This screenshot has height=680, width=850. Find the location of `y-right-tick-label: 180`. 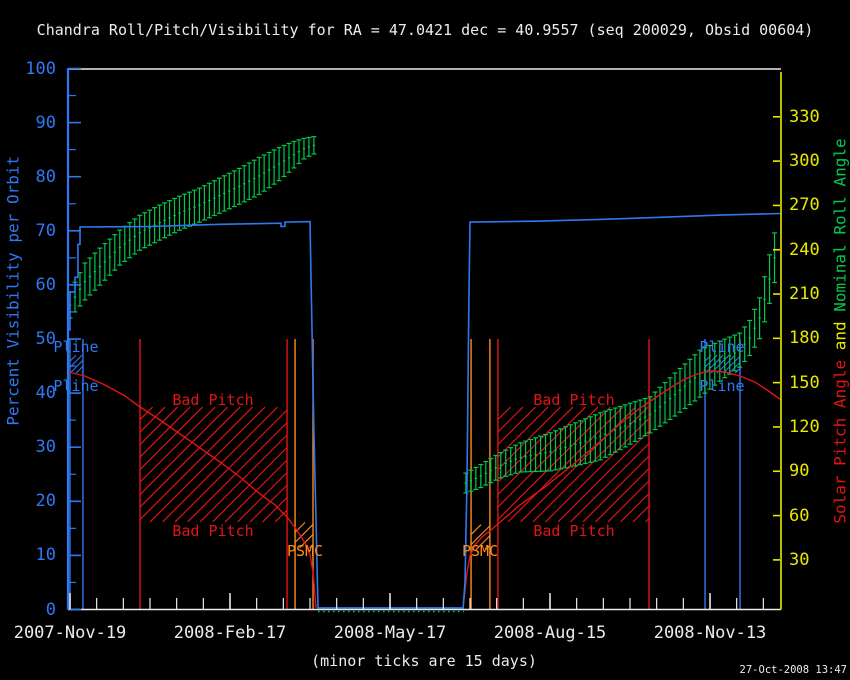

y-right-tick-label: 180 is located at coordinates (804, 338).